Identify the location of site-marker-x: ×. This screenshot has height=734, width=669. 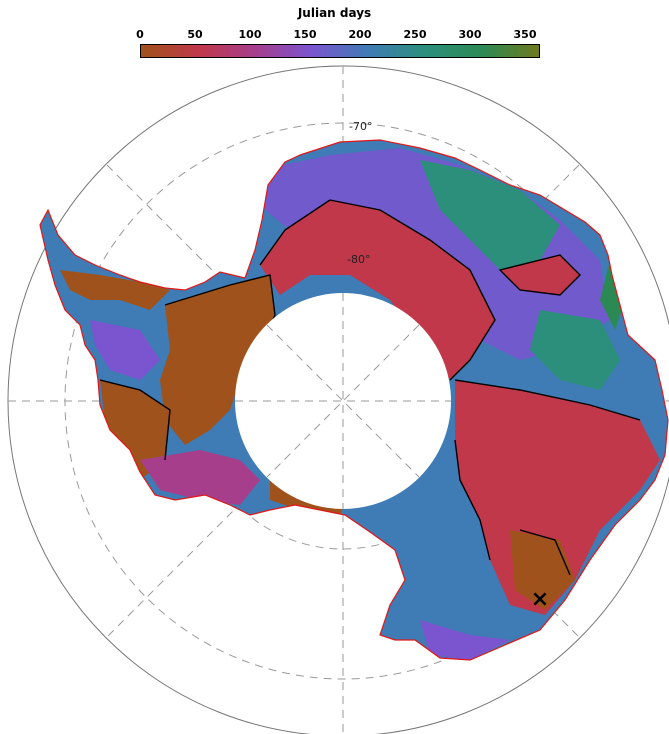
(540, 599).